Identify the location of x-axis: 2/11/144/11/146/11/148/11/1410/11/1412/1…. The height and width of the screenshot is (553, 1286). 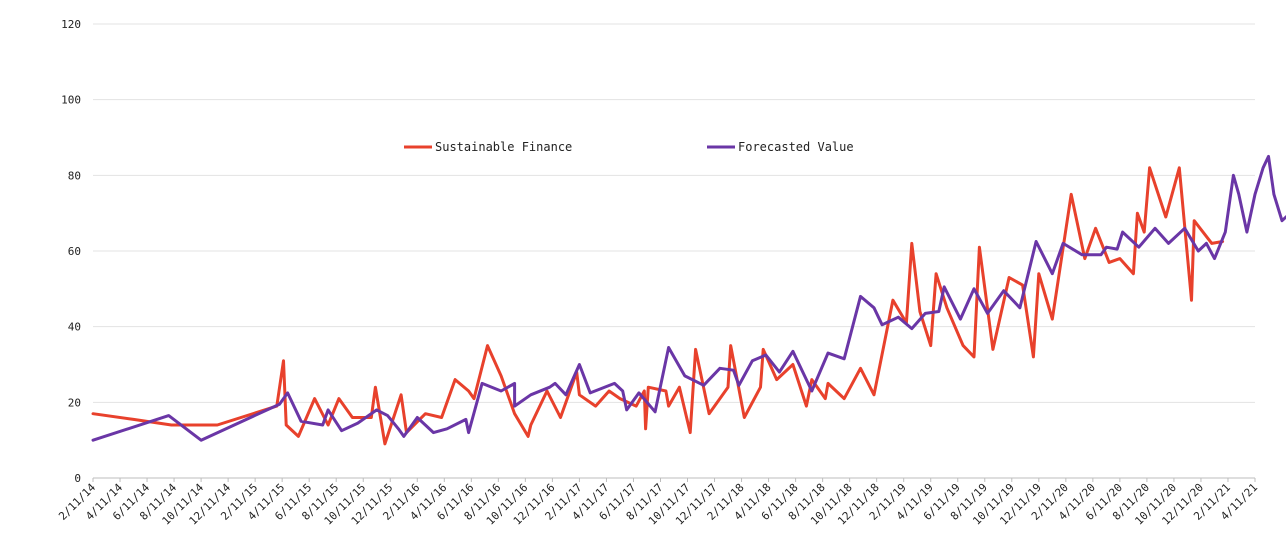
(658, 503).